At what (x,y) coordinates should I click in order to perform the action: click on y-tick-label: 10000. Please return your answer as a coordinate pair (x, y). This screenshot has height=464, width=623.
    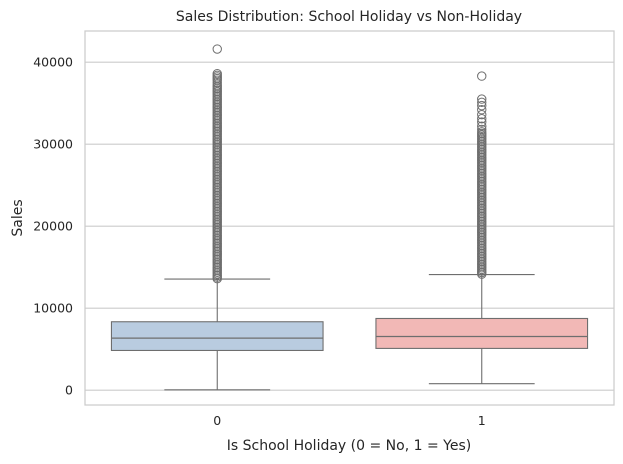
    Looking at the image, I should click on (53, 308).